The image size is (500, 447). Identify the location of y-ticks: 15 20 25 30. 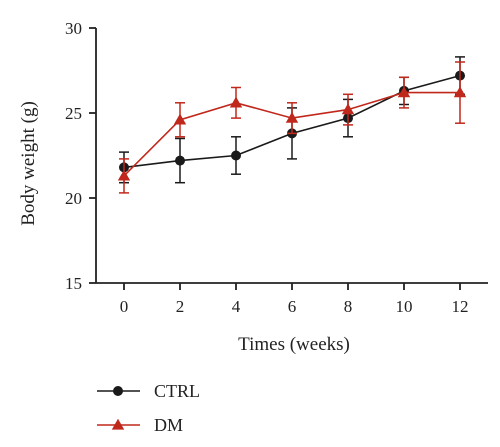
(80, 156).